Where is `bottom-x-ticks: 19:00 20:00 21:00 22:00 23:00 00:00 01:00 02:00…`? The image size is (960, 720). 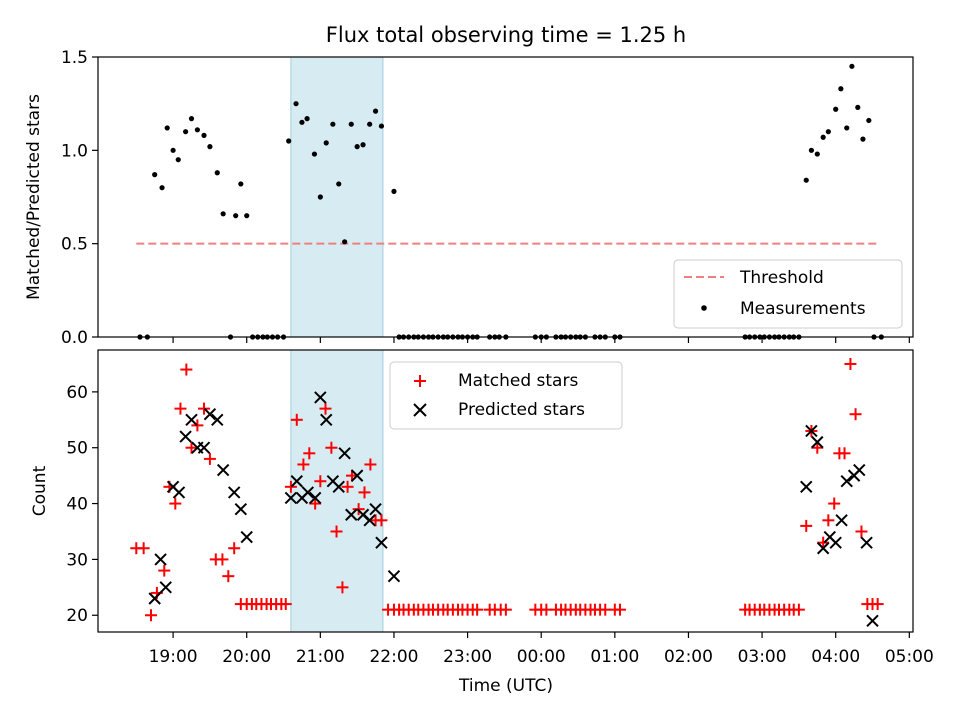
bottom-x-ticks: 19:00 20:00 21:00 22:00 23:00 00:00 01:00 02:00… is located at coordinates (541, 649).